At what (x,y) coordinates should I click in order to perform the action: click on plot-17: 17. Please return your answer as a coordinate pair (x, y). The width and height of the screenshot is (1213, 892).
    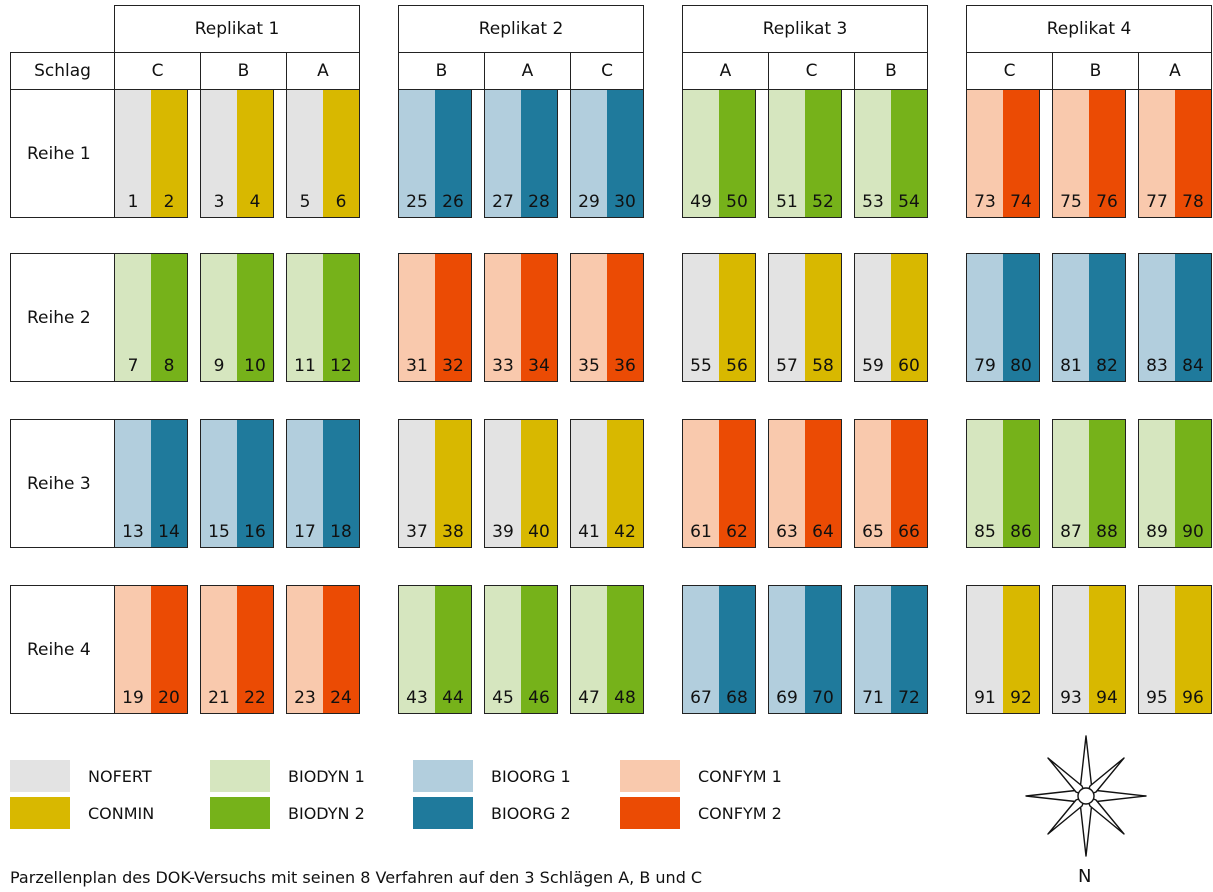
    Looking at the image, I should click on (305, 483).